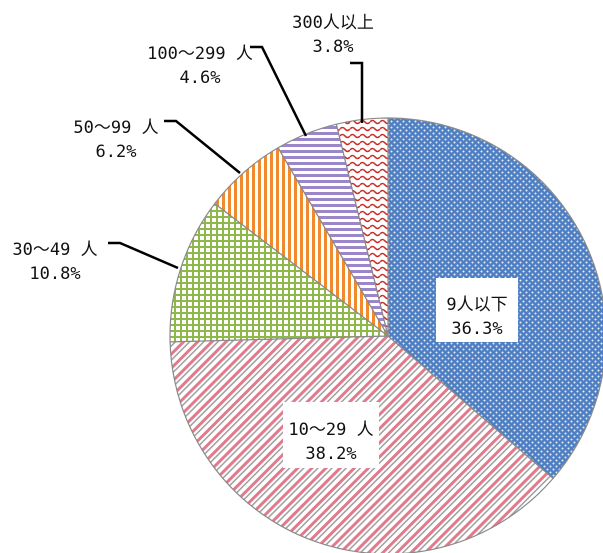  What do you see at coordinates (476, 305) in the screenshot?
I see `slice-category-label-1: 9人以下` at bounding box center [476, 305].